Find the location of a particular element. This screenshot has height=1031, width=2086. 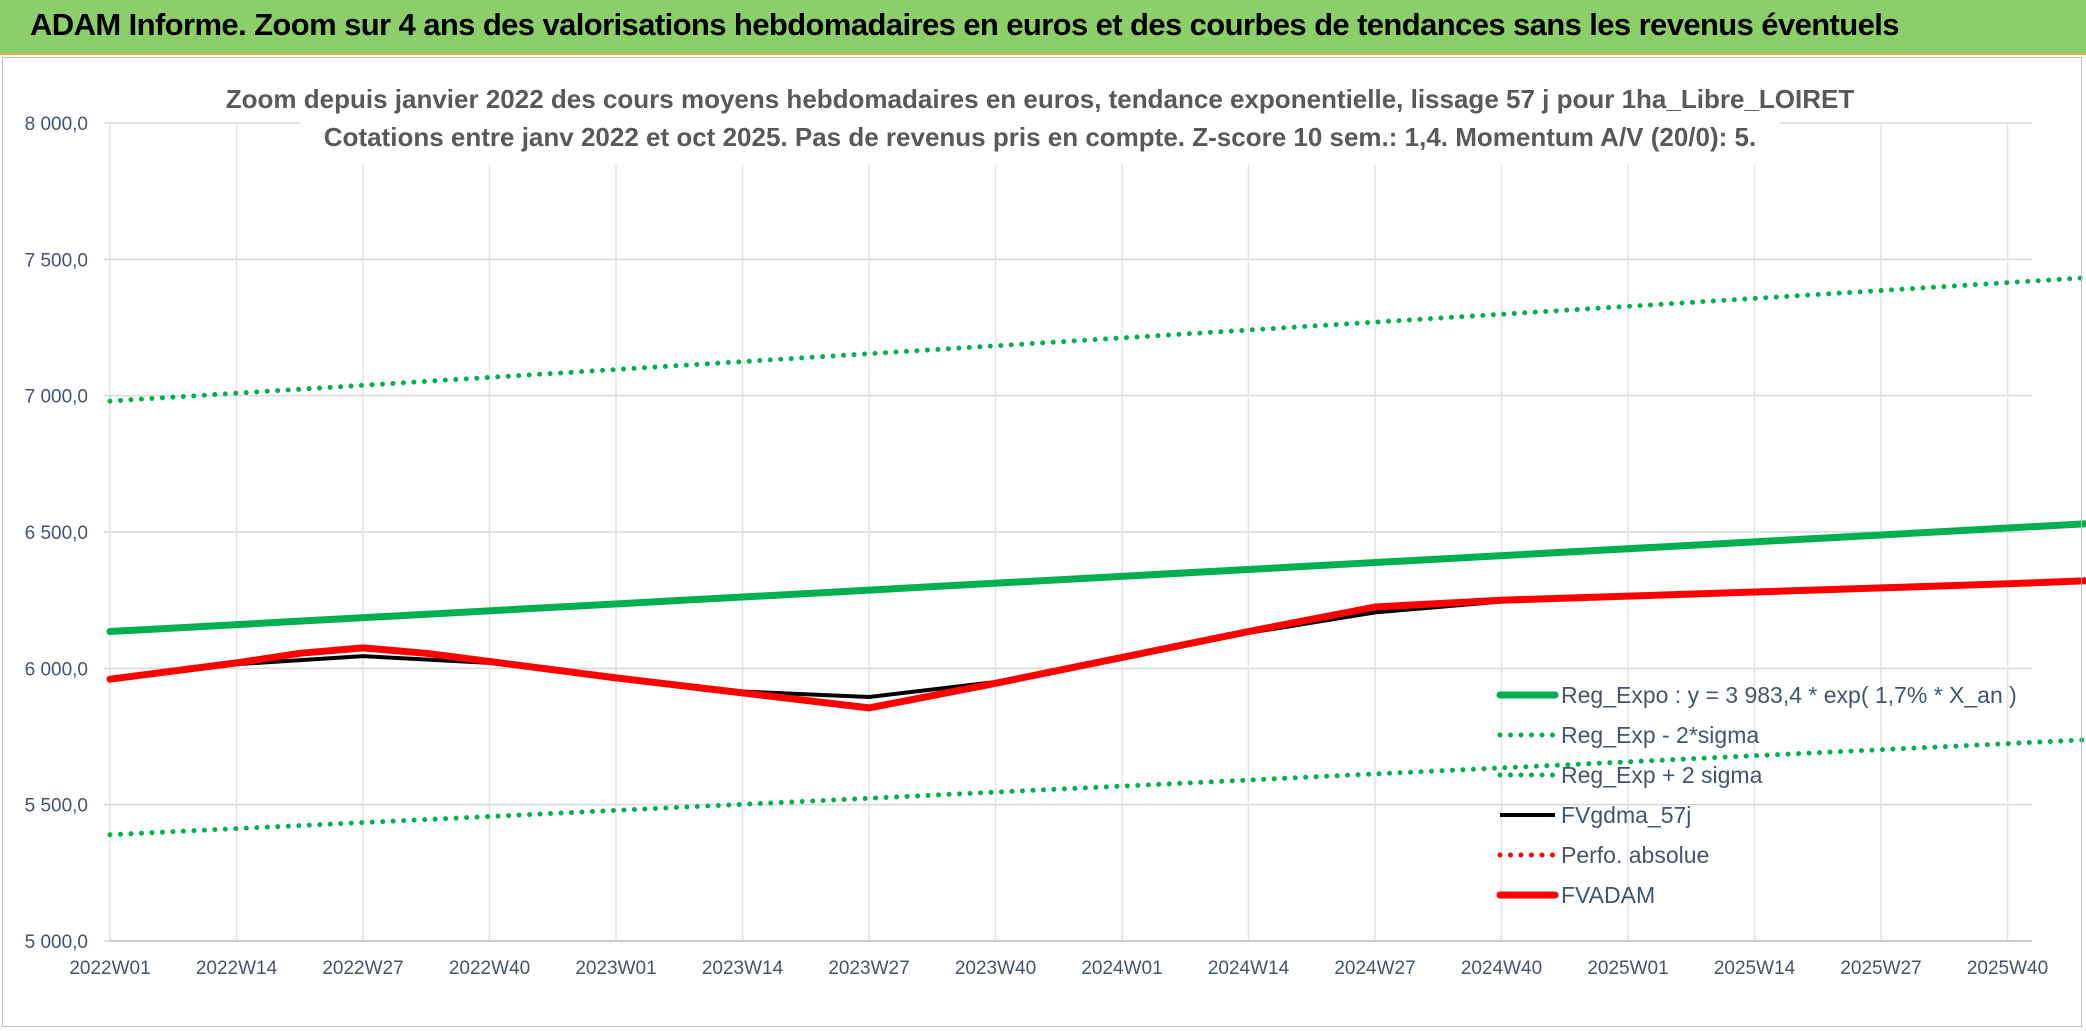

series-line-fvadam is located at coordinates (1096, 644).